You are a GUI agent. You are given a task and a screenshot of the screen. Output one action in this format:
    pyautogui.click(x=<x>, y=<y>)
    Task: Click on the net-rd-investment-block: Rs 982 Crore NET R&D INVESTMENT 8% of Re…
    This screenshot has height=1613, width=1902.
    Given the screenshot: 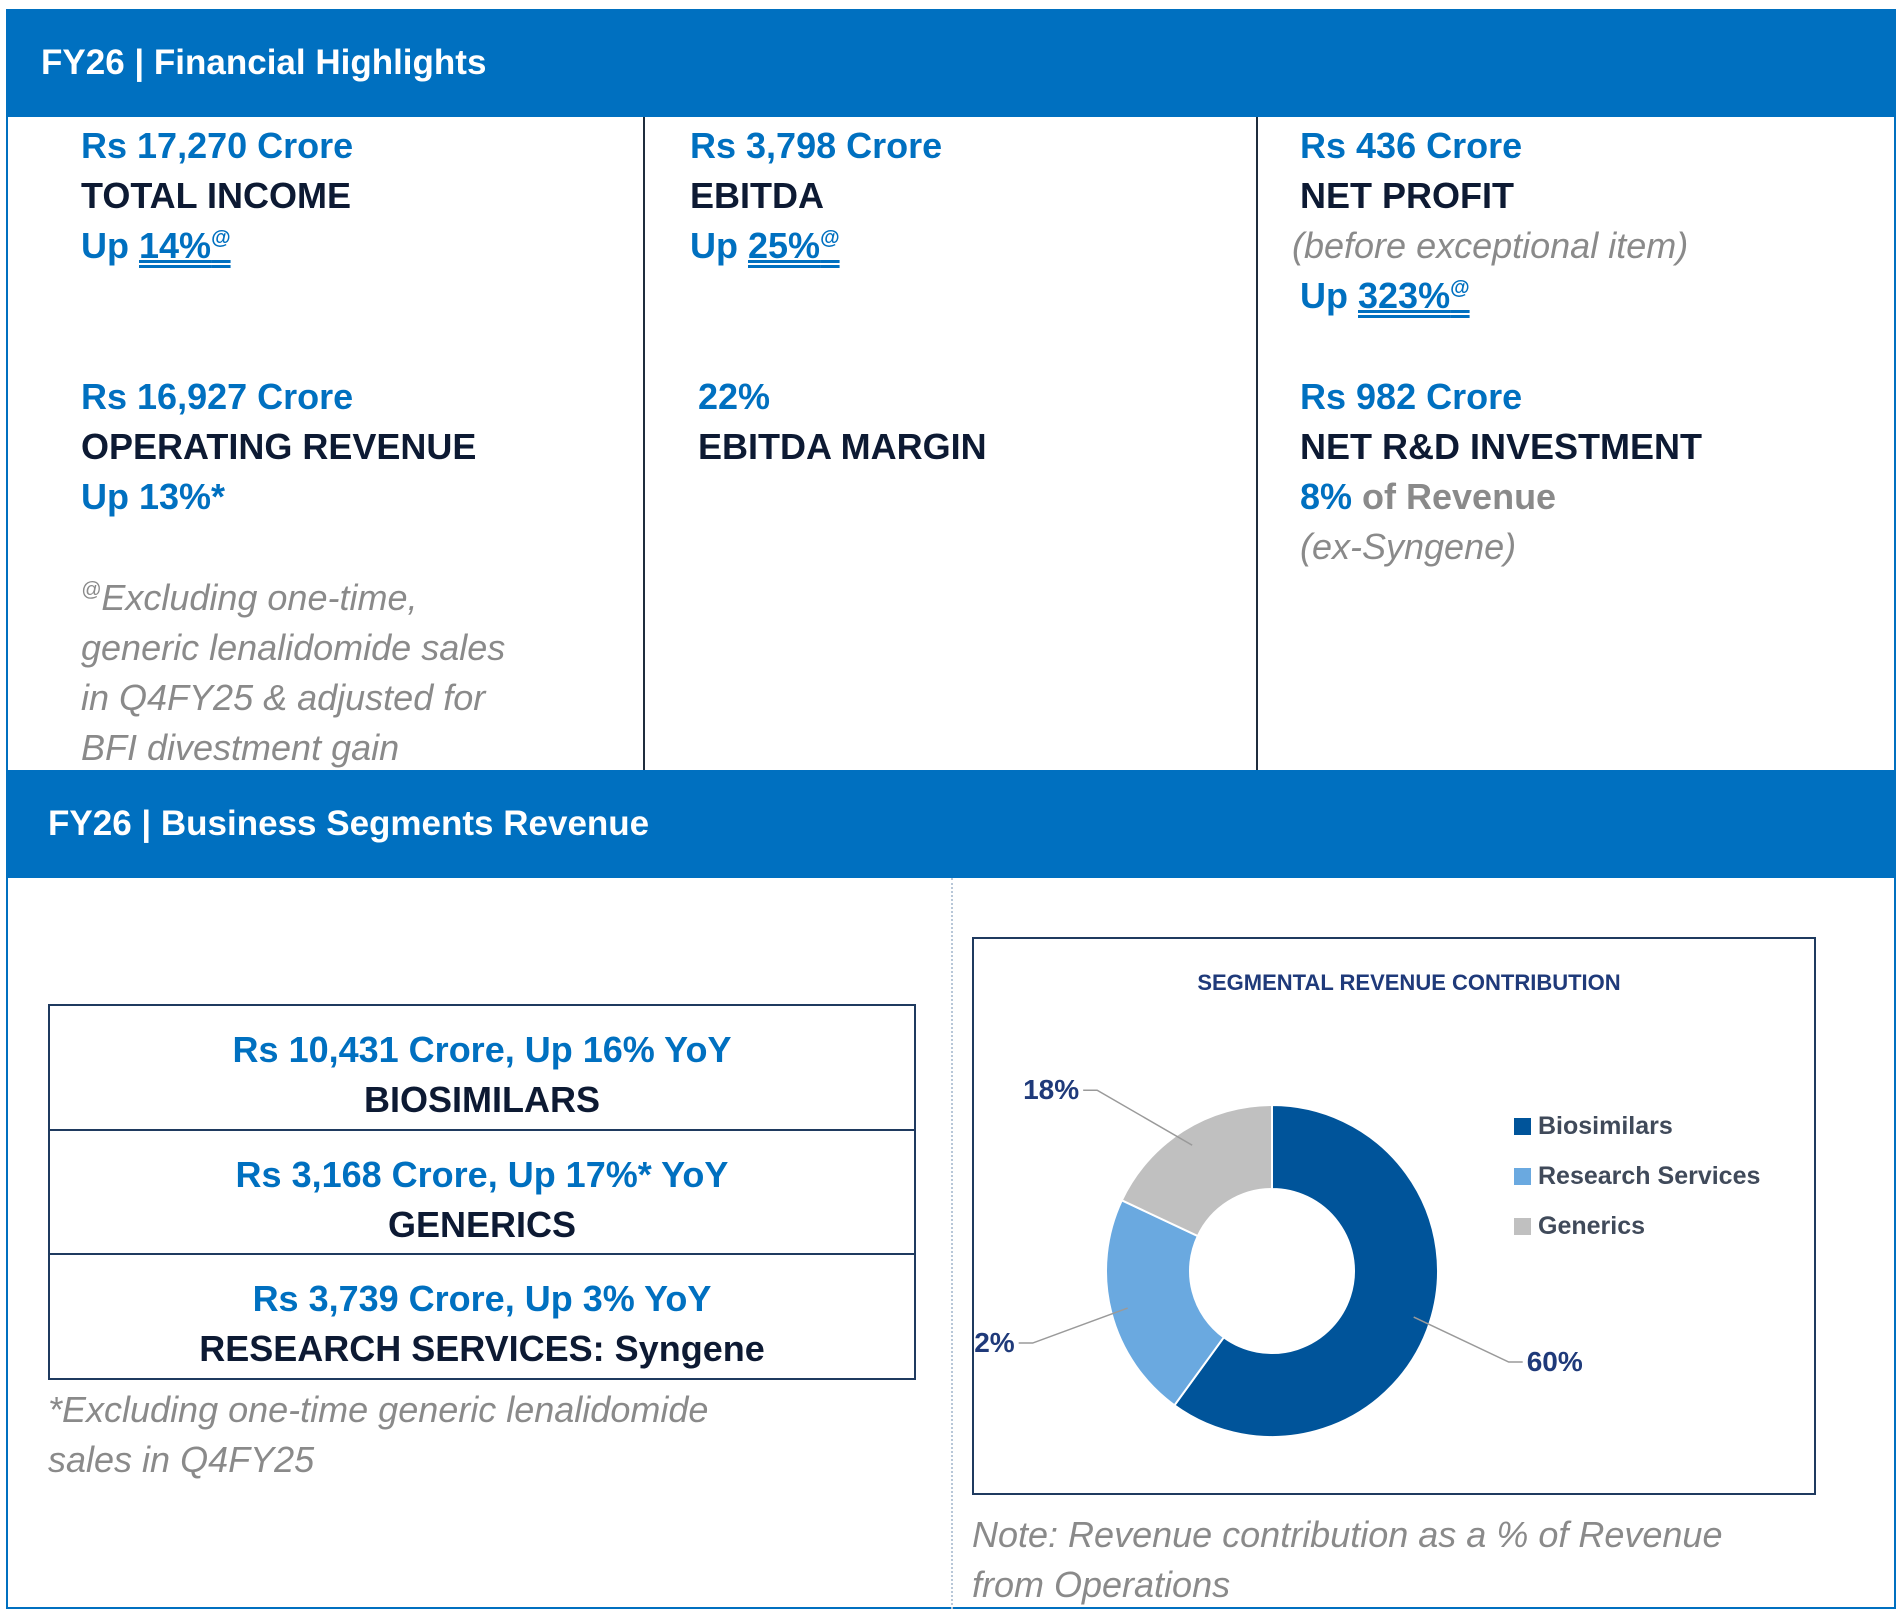 What is the action you would take?
    pyautogui.click(x=1501, y=472)
    